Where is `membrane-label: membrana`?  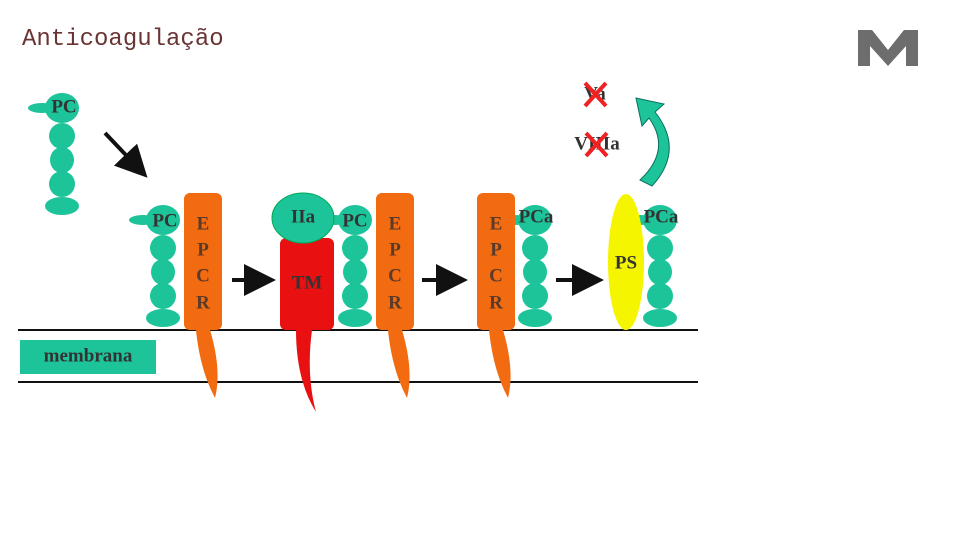 membrane-label: membrana is located at coordinates (88, 355).